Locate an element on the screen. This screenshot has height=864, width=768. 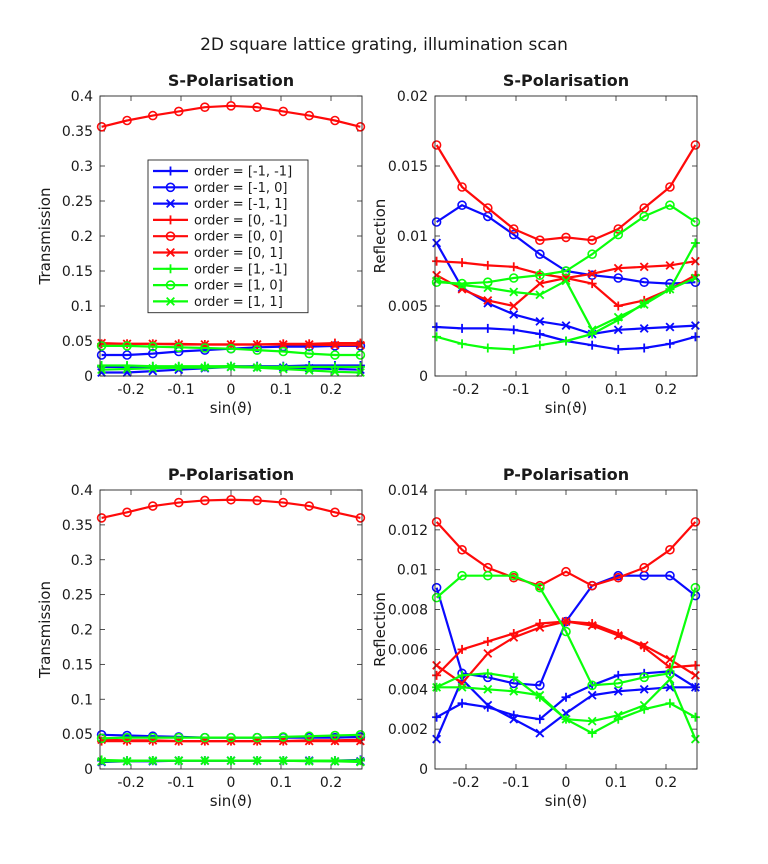
panel-3-xtick-label: -0.2 is located at coordinates (130, 783).